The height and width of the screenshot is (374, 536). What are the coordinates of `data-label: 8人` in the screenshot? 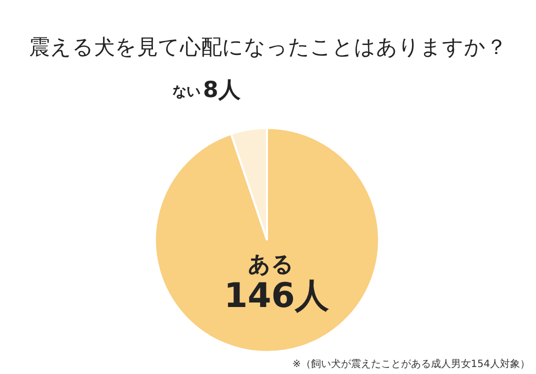 It's located at (222, 91).